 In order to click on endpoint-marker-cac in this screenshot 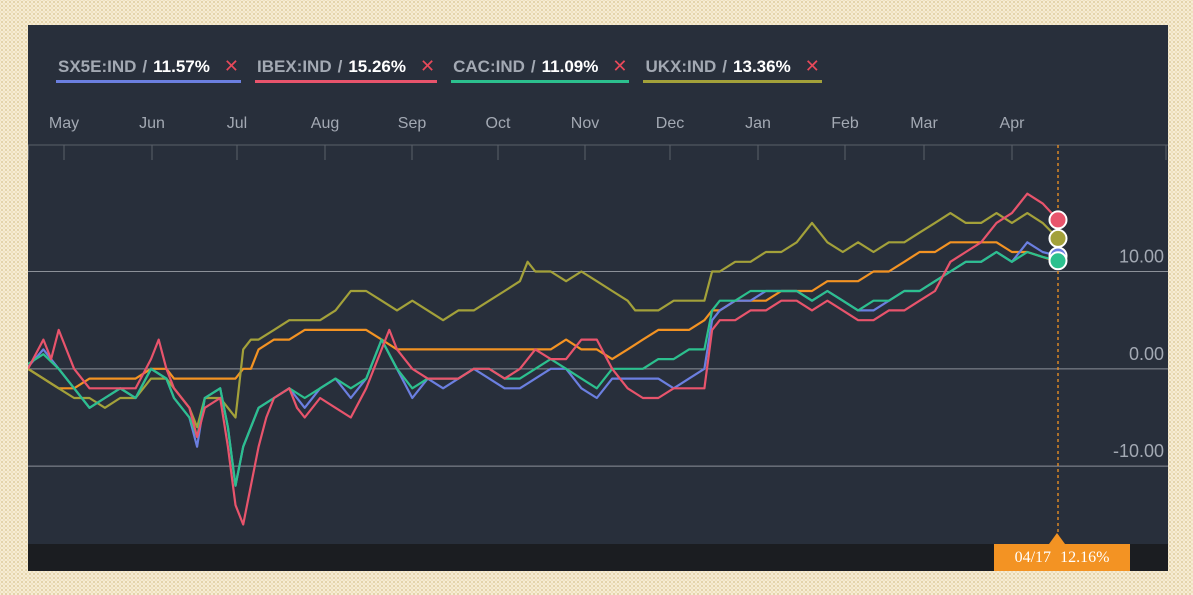, I will do `click(1058, 261)`.